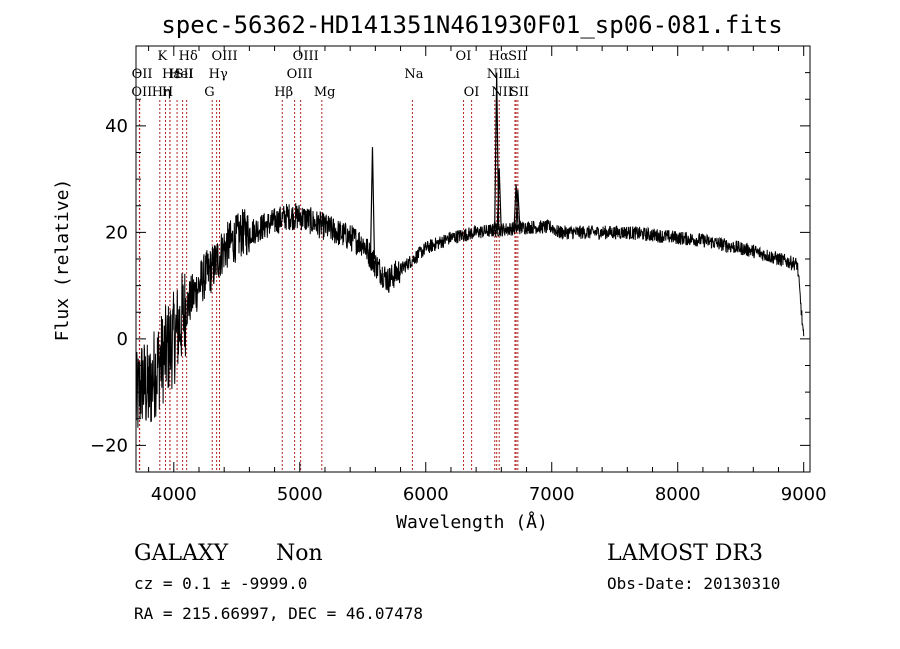  What do you see at coordinates (804, 494) in the screenshot?
I see `x-tick-label: 9000` at bounding box center [804, 494].